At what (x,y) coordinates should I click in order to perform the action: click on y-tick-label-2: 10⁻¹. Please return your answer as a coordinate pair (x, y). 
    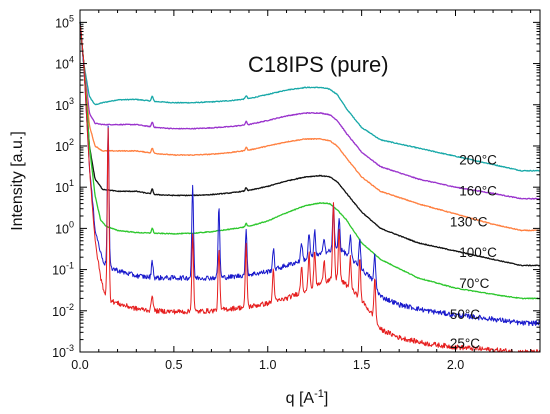
    Looking at the image, I should click on (63, 269).